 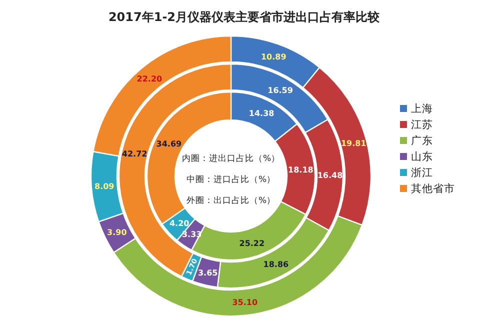 What do you see at coordinates (245, 303) in the screenshot?
I see `data-label: 35.10` at bounding box center [245, 303].